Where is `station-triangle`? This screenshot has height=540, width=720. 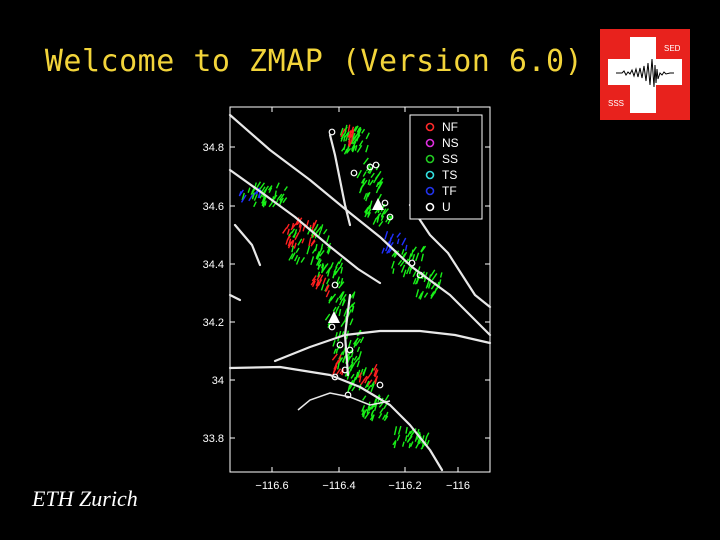 station-triangle is located at coordinates (378, 204).